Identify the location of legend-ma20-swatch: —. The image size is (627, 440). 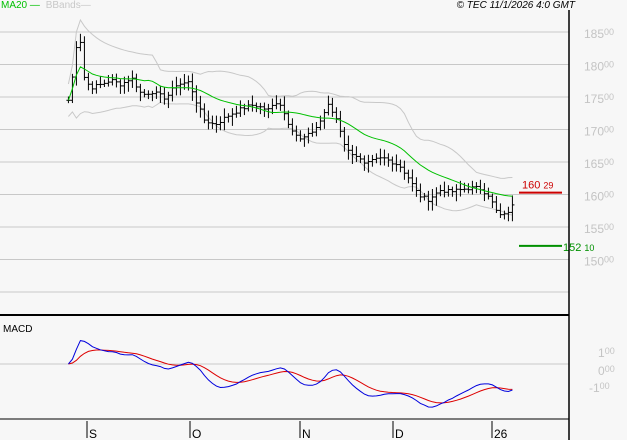
(33, 5).